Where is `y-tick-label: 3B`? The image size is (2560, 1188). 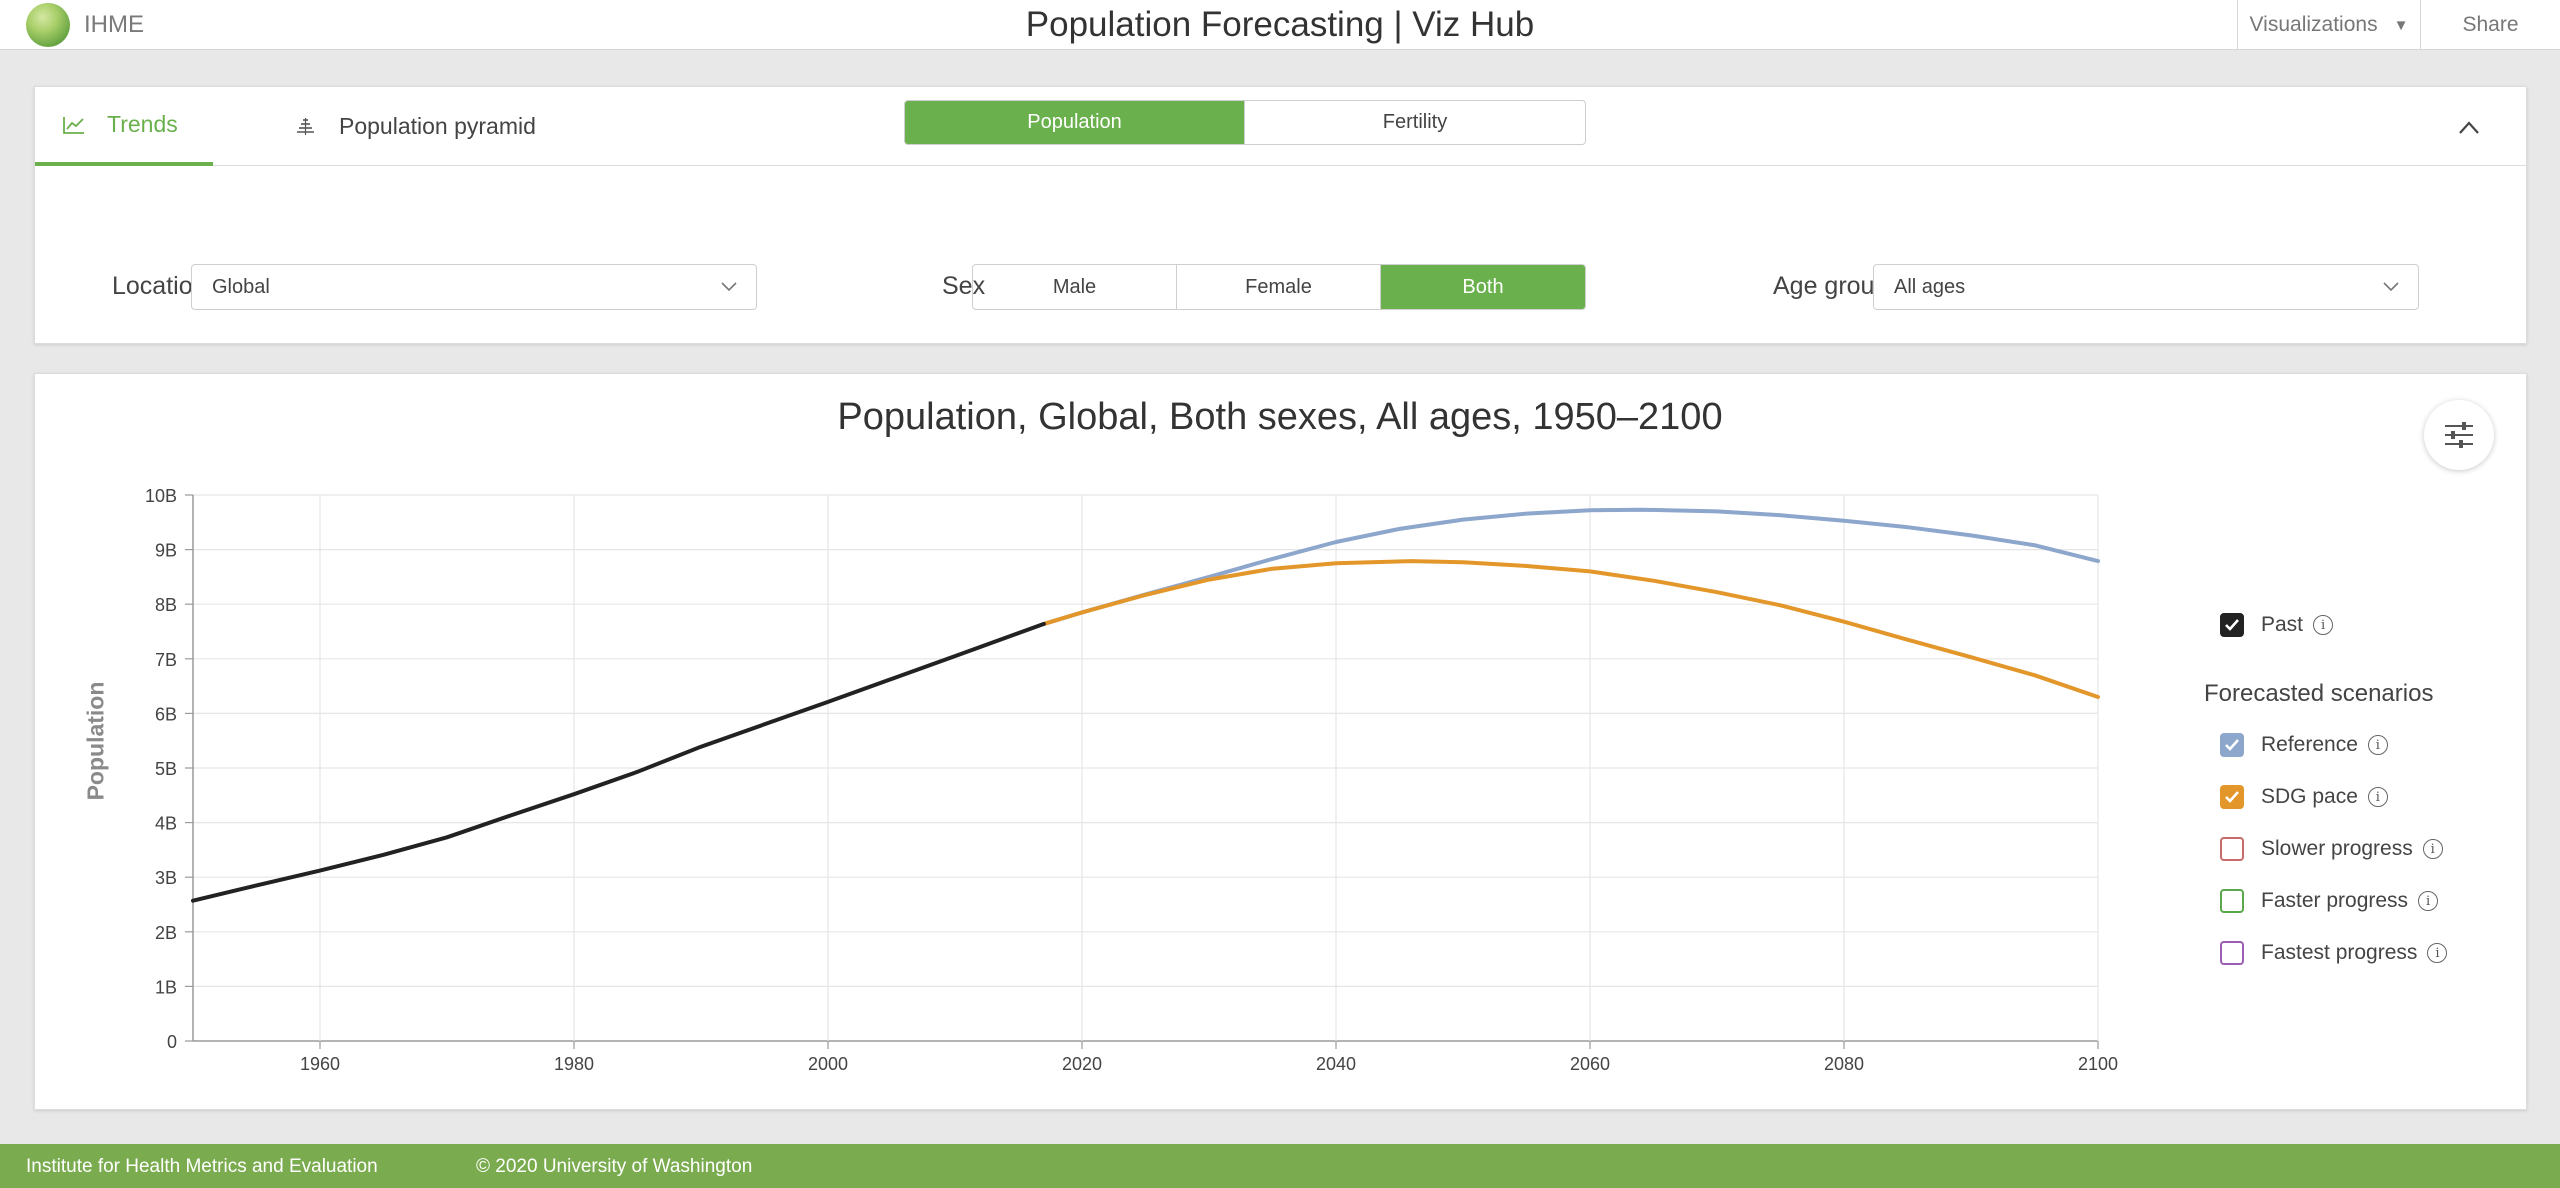
y-tick-label: 3B is located at coordinates (166, 878).